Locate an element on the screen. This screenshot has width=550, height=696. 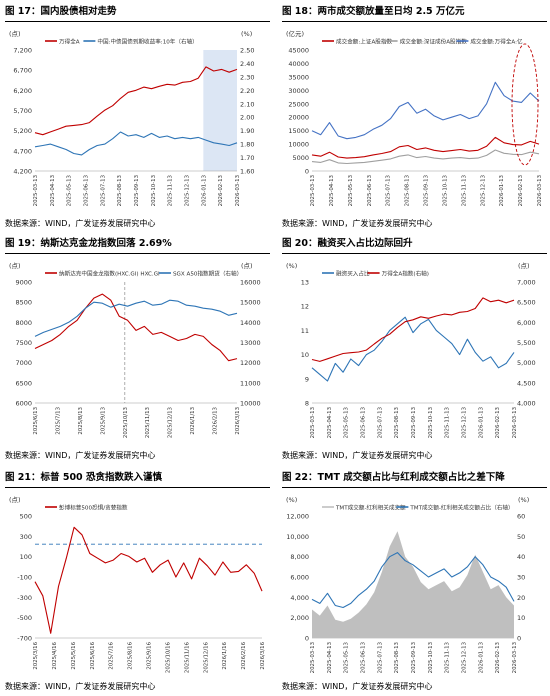
x-tick-label: 2025/9/13 is located at coordinates (103, 421).